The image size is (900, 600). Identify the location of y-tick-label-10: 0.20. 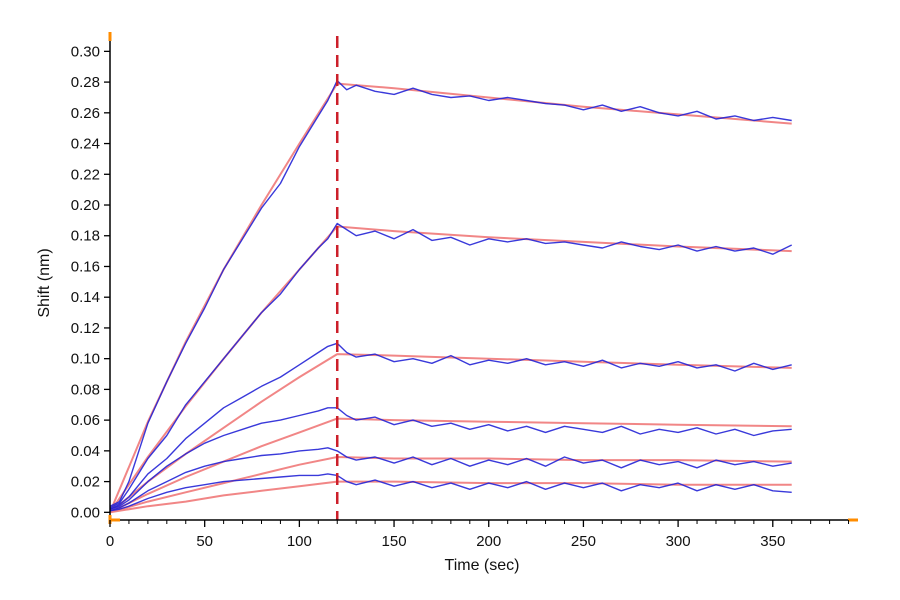
(85, 205).